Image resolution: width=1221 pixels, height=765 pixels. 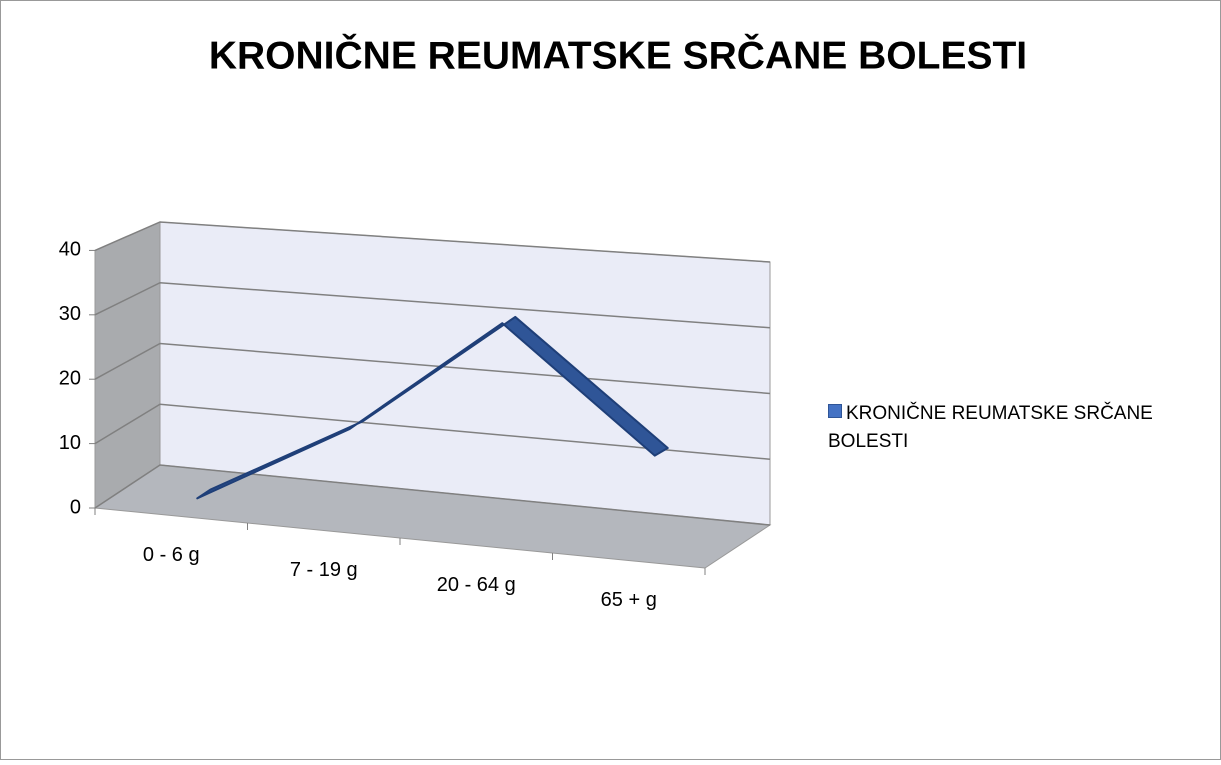 I want to click on x-tick-label: 20 - 64 g, so click(x=476, y=585).